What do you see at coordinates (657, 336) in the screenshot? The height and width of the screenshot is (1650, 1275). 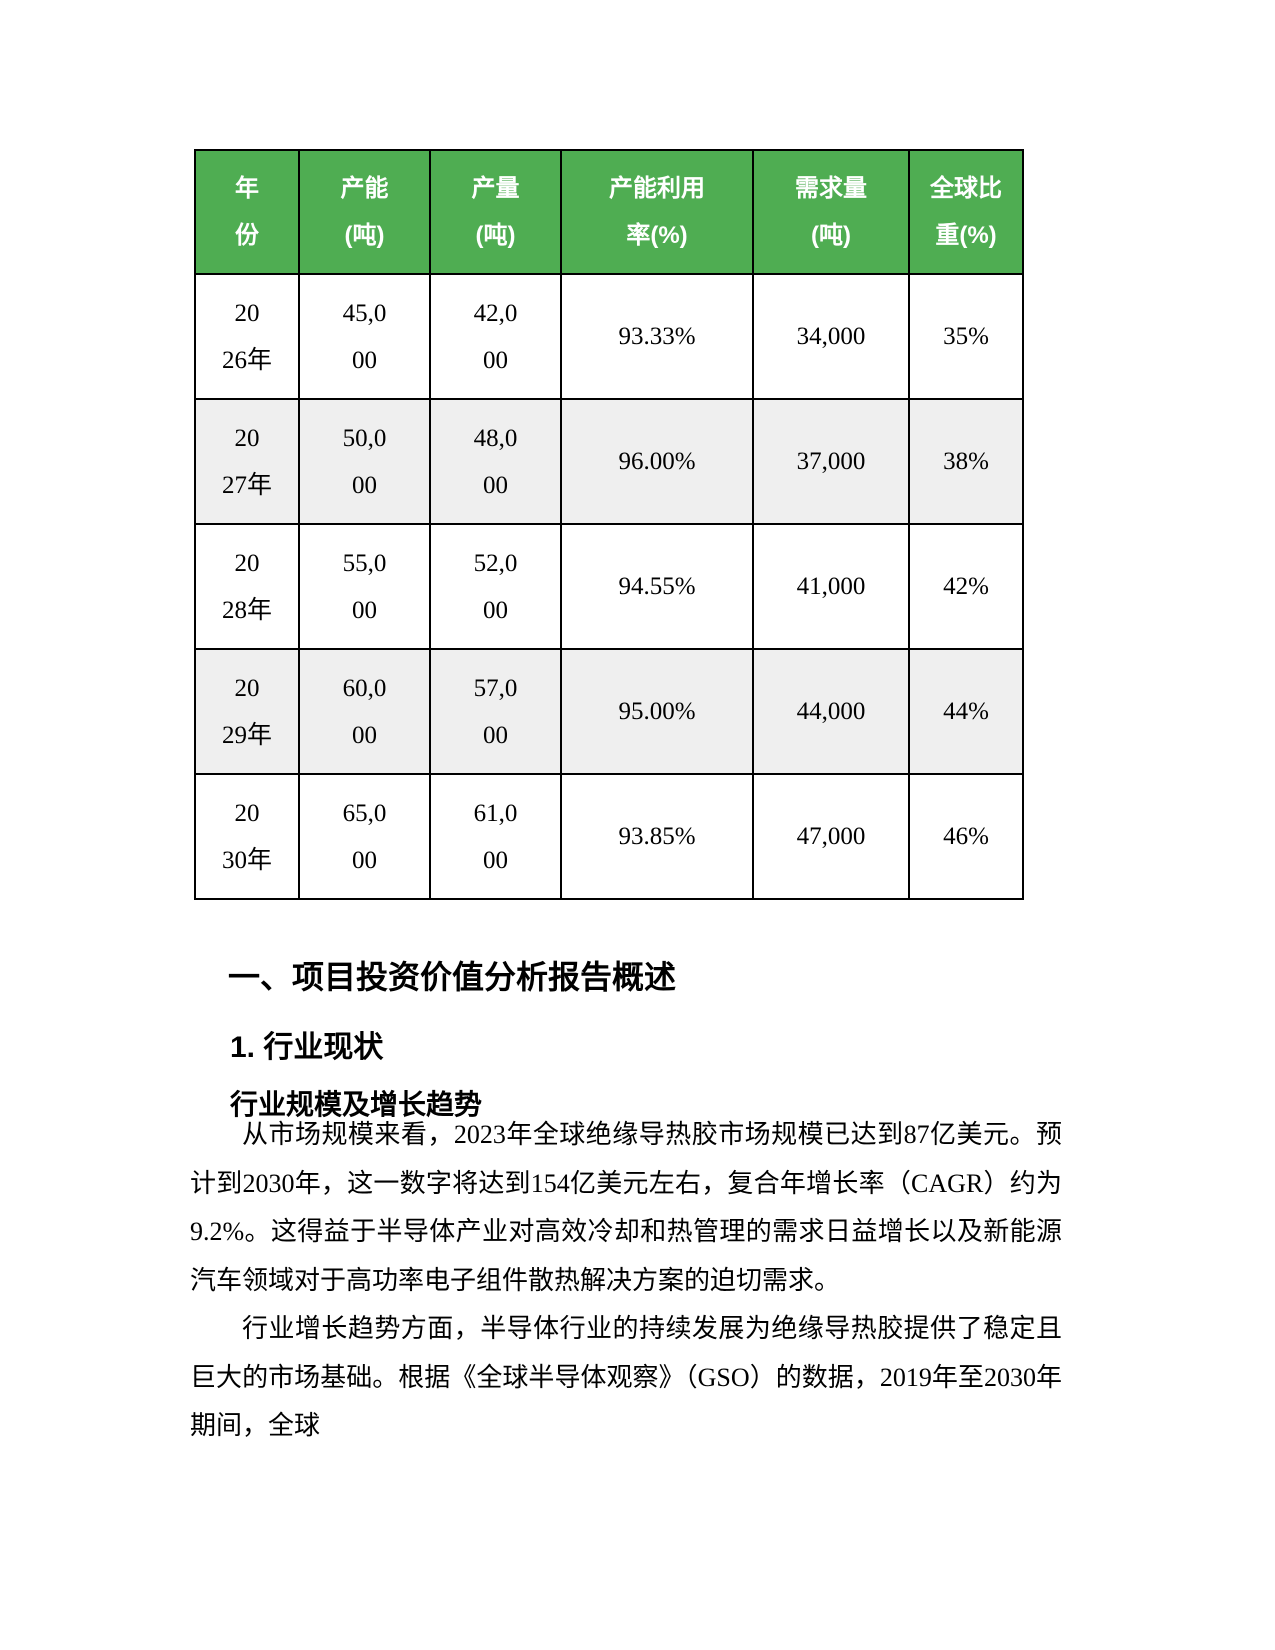 I see `table-cell: 93.33%` at bounding box center [657, 336].